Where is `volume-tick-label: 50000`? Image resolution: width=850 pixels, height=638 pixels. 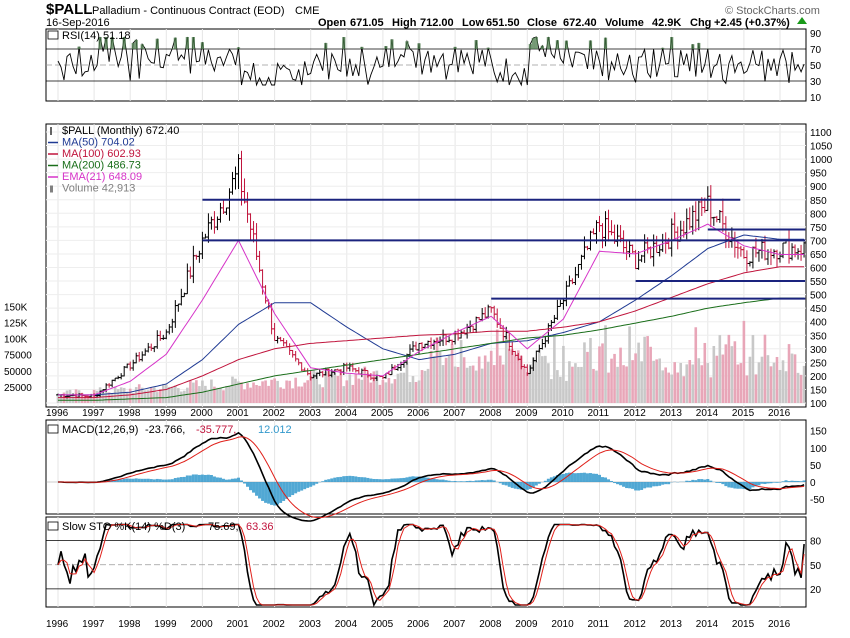
volume-tick-label: 50000 is located at coordinates (18, 372).